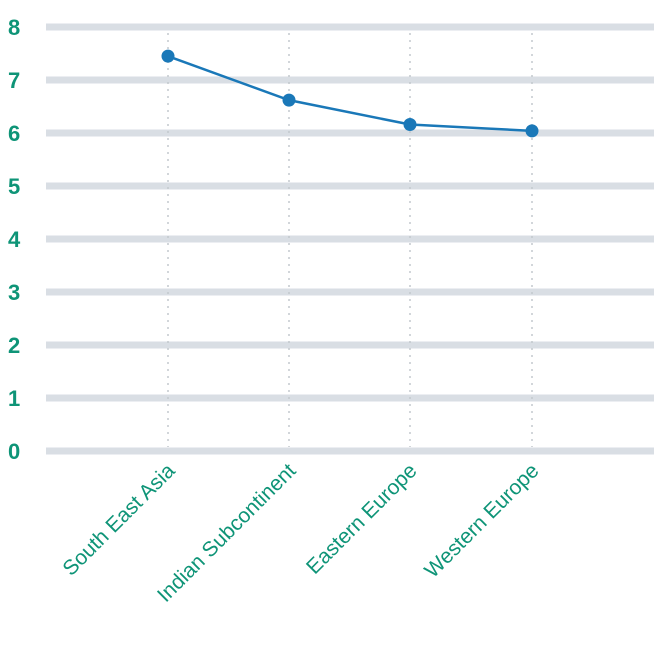 The height and width of the screenshot is (651, 654). What do you see at coordinates (481, 520) in the screenshot?
I see `x-tick-label: Western Europe` at bounding box center [481, 520].